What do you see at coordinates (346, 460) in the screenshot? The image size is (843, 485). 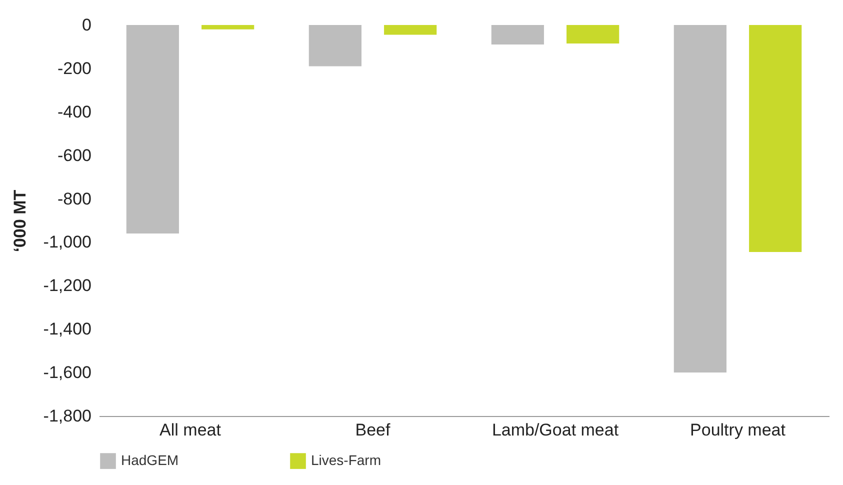 I see `legend-label: Lives-Farm` at bounding box center [346, 460].